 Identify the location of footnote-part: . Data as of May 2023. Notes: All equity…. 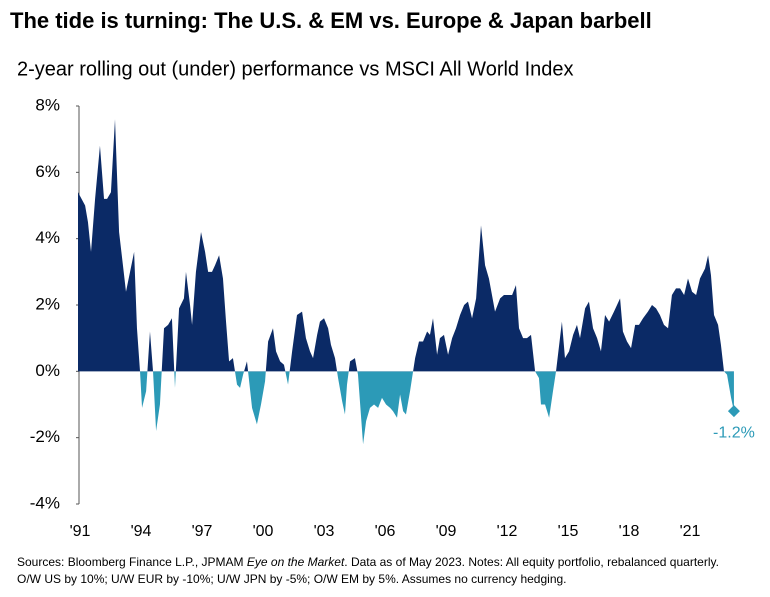
(531, 562).